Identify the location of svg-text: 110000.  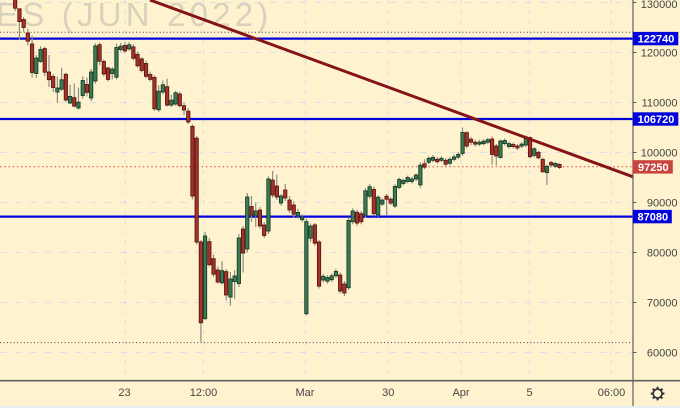
(660, 103).